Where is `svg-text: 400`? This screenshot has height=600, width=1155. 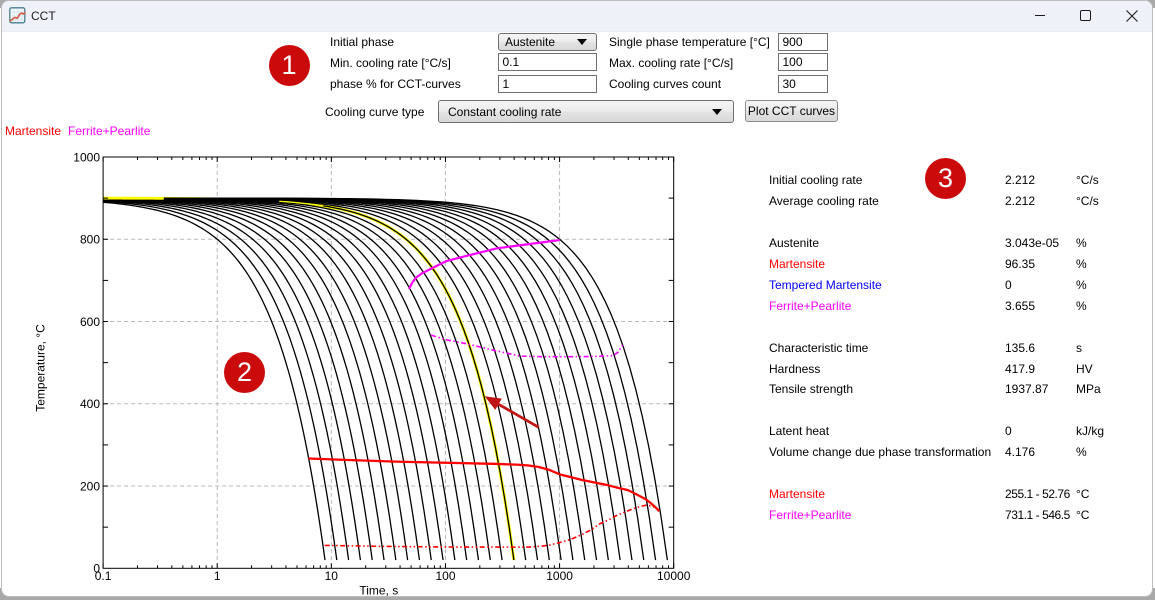 svg-text: 400 is located at coordinates (90, 404).